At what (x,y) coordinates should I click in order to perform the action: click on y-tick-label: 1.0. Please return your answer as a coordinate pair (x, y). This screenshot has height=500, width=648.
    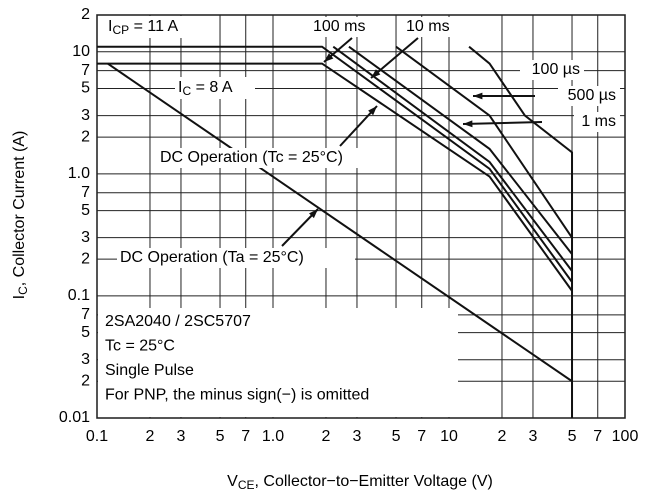
    Looking at the image, I should click on (79, 173).